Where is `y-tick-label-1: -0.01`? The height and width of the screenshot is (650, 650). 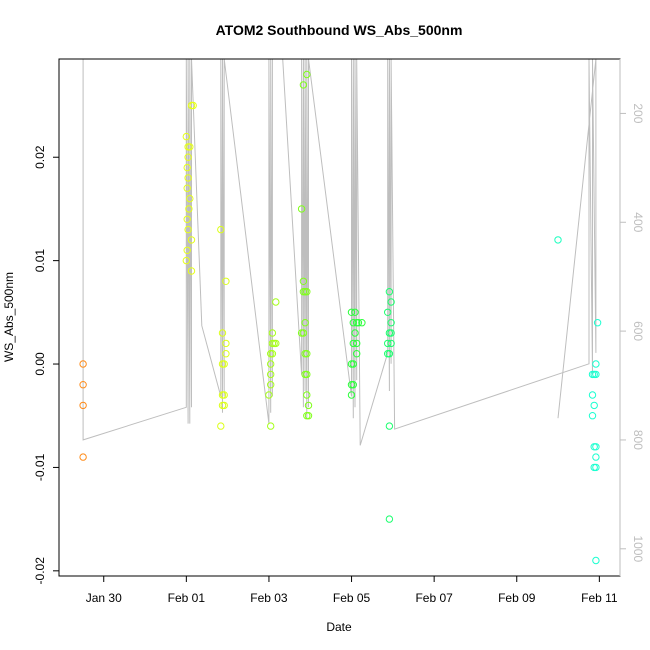
y-tick-label-1: -0.01 is located at coordinates (40, 467).